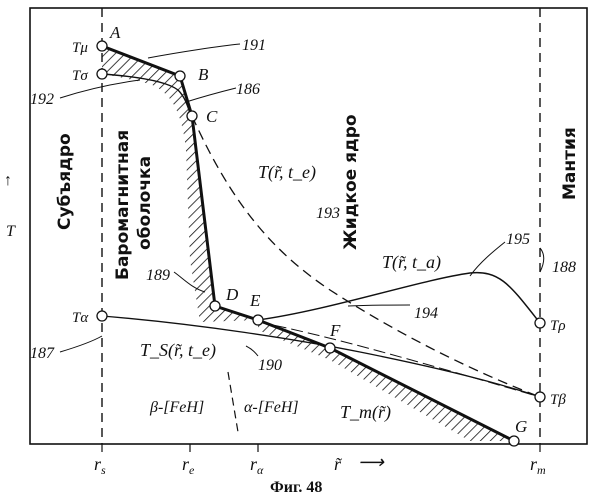  What do you see at coordinates (102, 46) in the screenshot?
I see `marker-t-mu` at bounding box center [102, 46].